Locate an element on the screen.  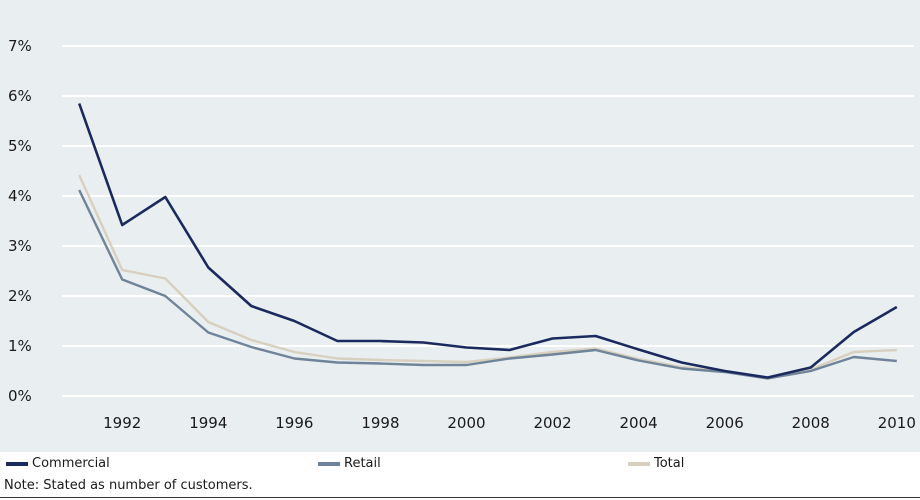
legend-label-total: Total is located at coordinates (669, 463).